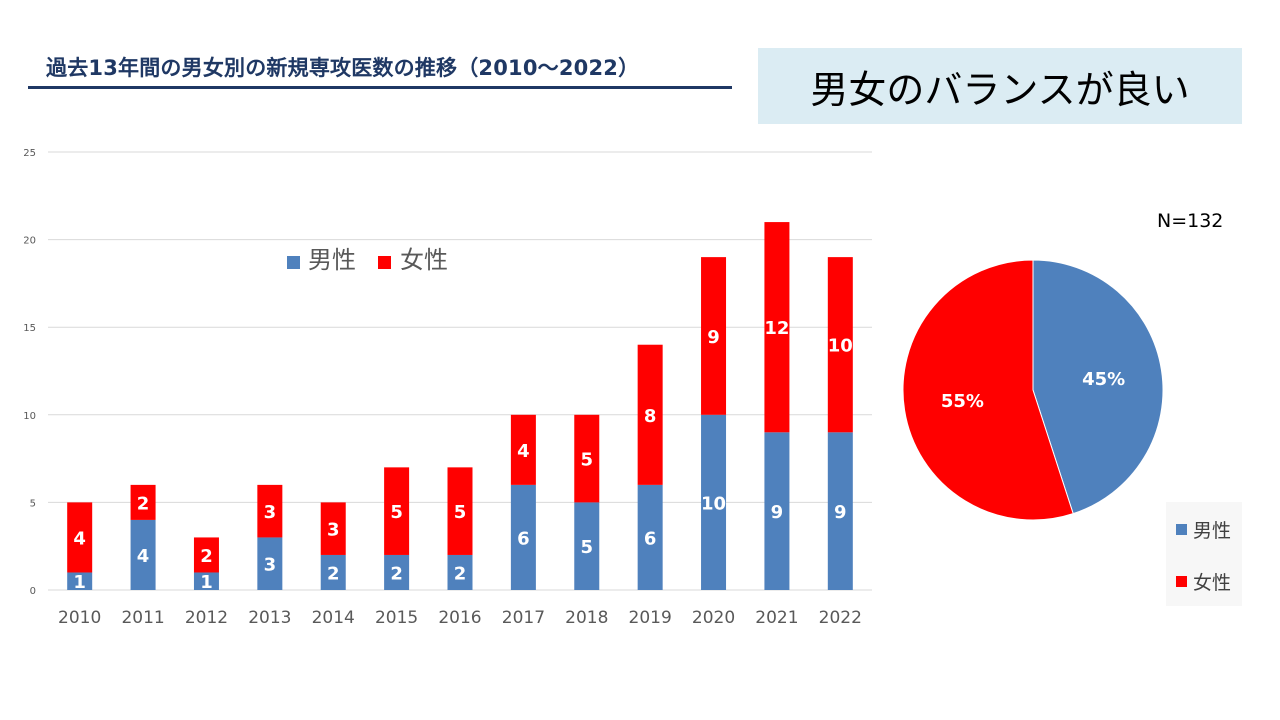 This screenshot has height=720, width=1280. What do you see at coordinates (384, 262) in the screenshot?
I see `legend-swatch-female` at bounding box center [384, 262].